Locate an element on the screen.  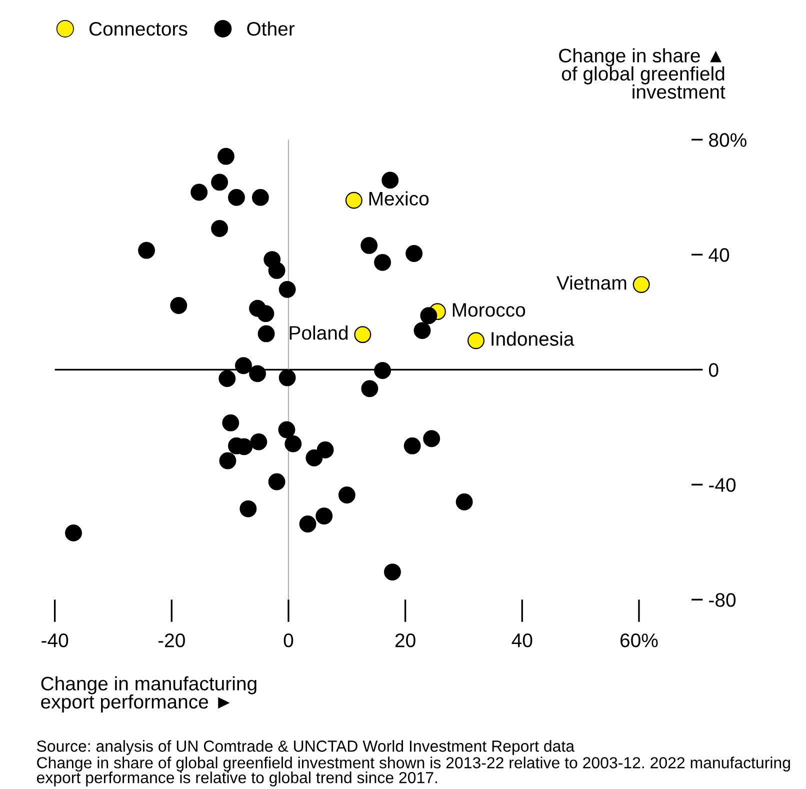
y-tick-label: -40 is located at coordinates (722, 485).